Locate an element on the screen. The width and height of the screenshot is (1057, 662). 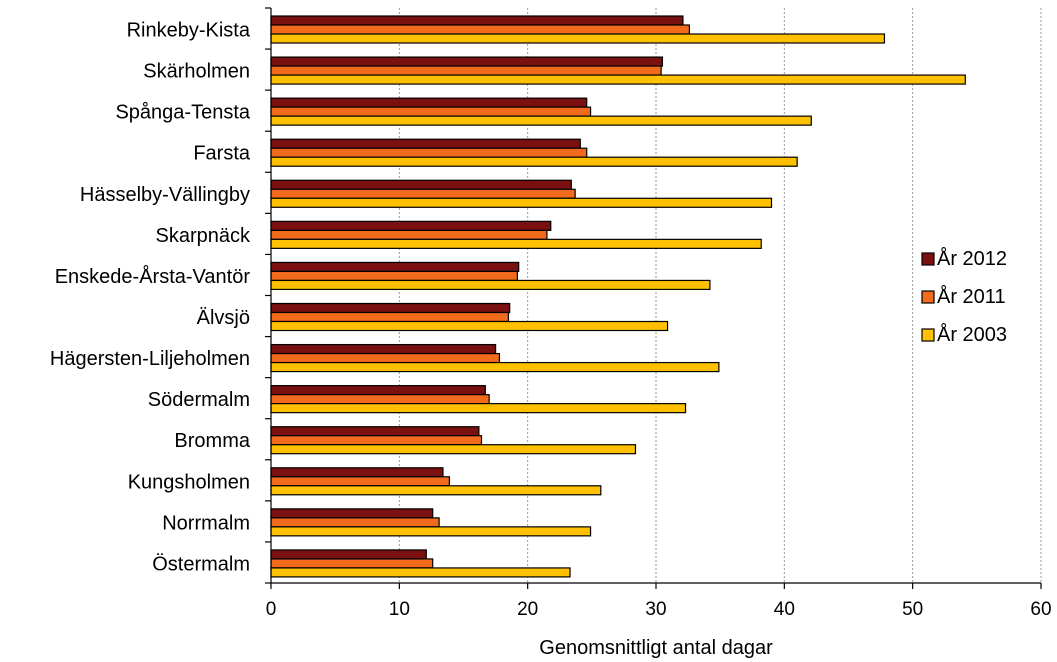
bar-år-2012-2 is located at coordinates (429, 102).